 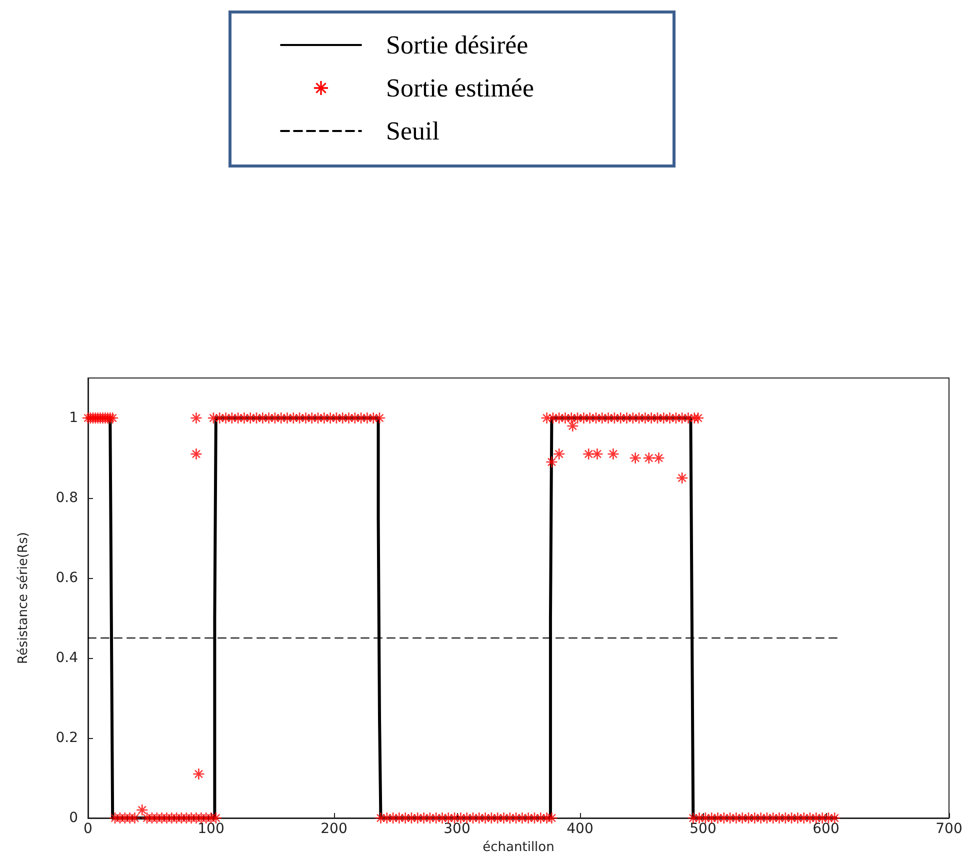 What do you see at coordinates (67, 658) in the screenshot?
I see `y-tick-label: 0.4` at bounding box center [67, 658].